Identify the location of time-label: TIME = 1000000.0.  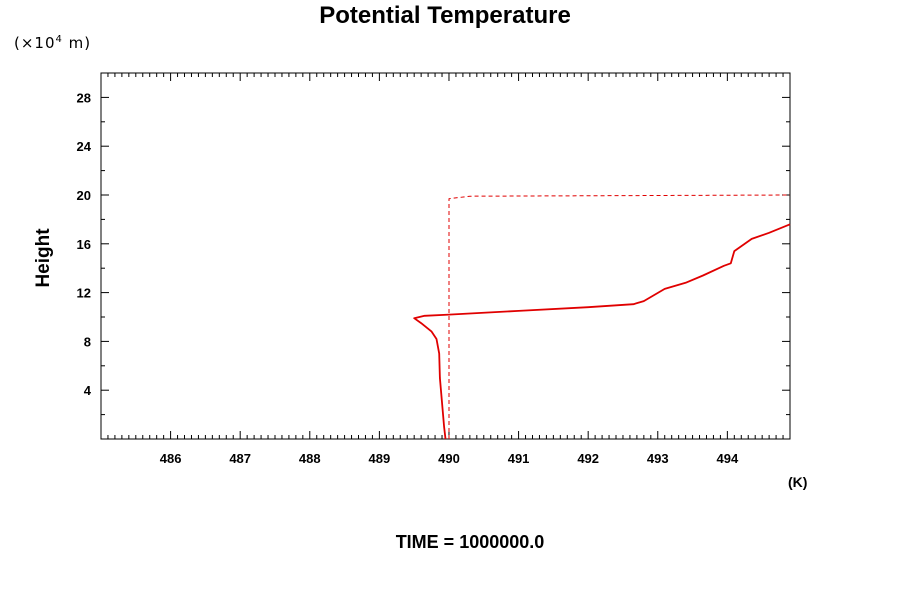
(470, 542).